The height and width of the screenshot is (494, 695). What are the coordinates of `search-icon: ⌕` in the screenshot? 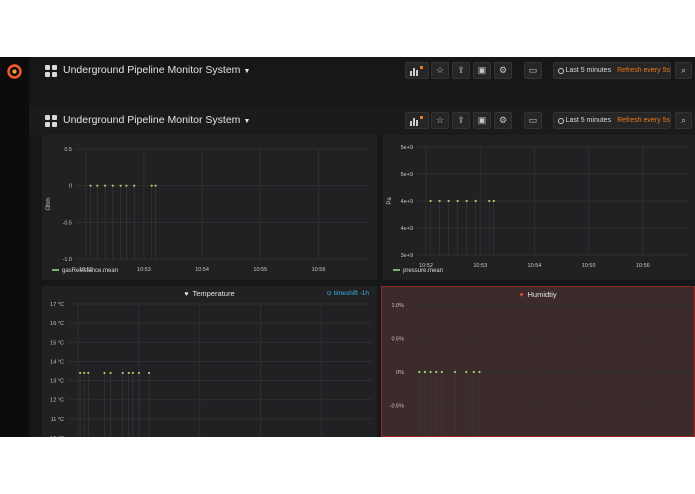 It's located at (683, 70).